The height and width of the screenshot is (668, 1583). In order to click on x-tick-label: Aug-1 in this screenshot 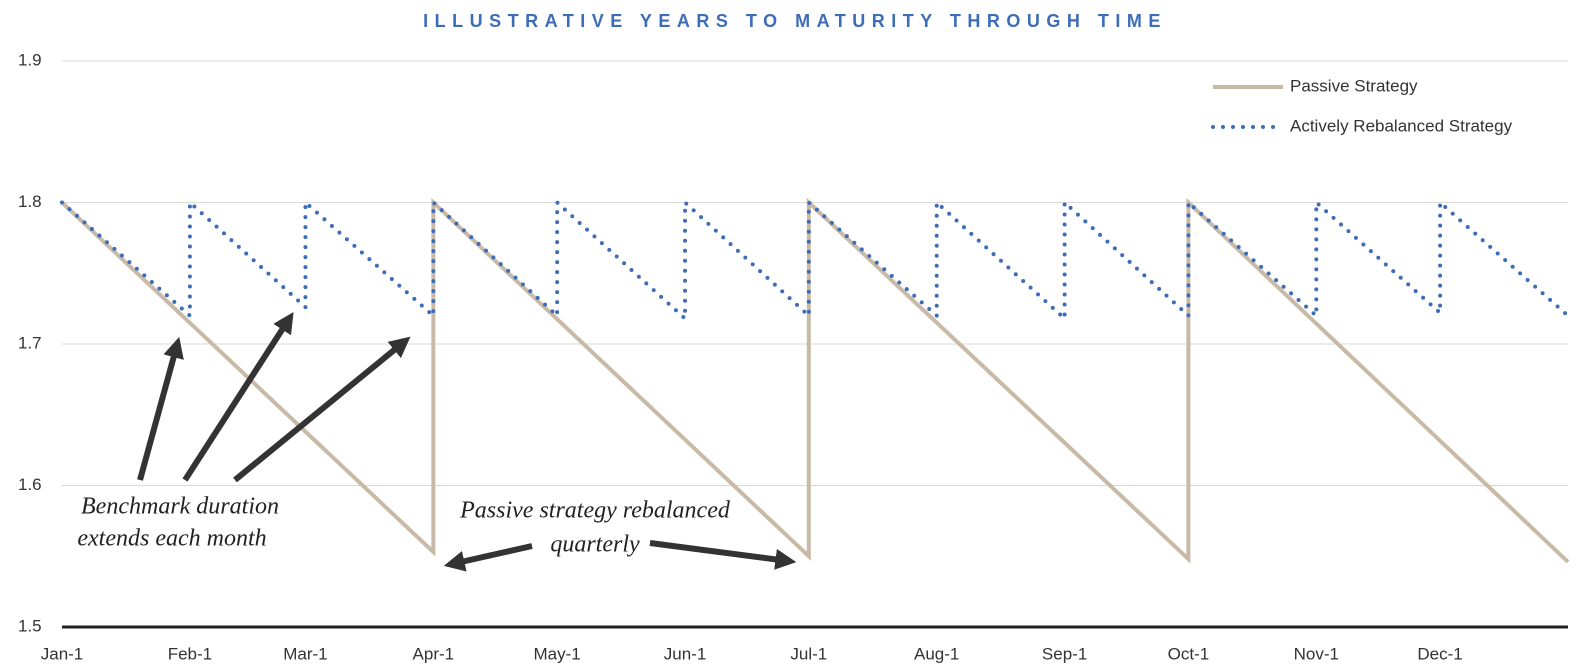, I will do `click(936, 653)`.